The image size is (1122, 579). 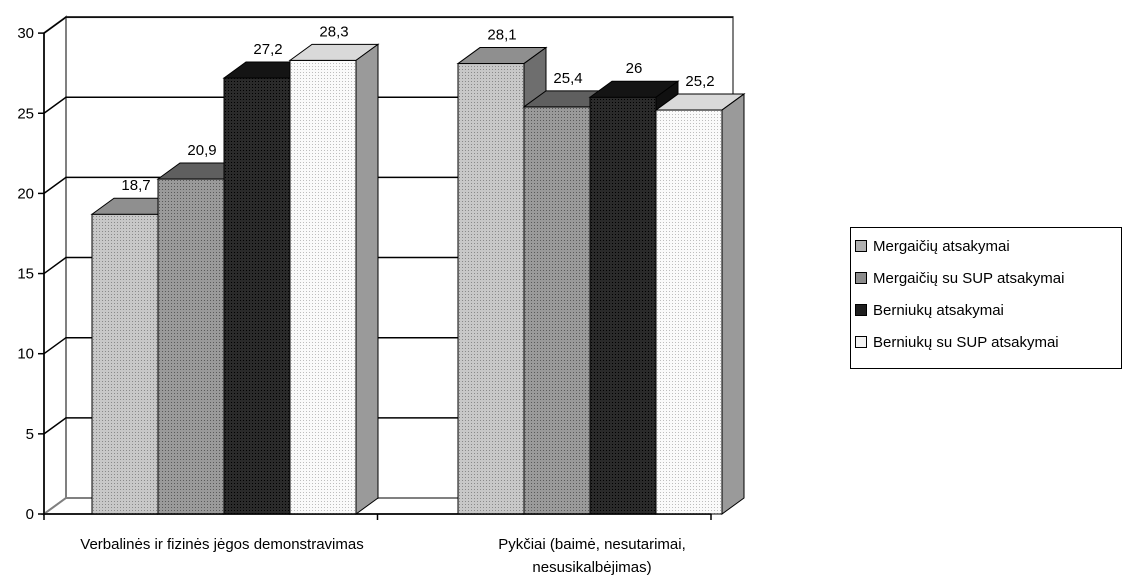 What do you see at coordinates (699, 81) in the screenshot?
I see `data-label: 25,2` at bounding box center [699, 81].